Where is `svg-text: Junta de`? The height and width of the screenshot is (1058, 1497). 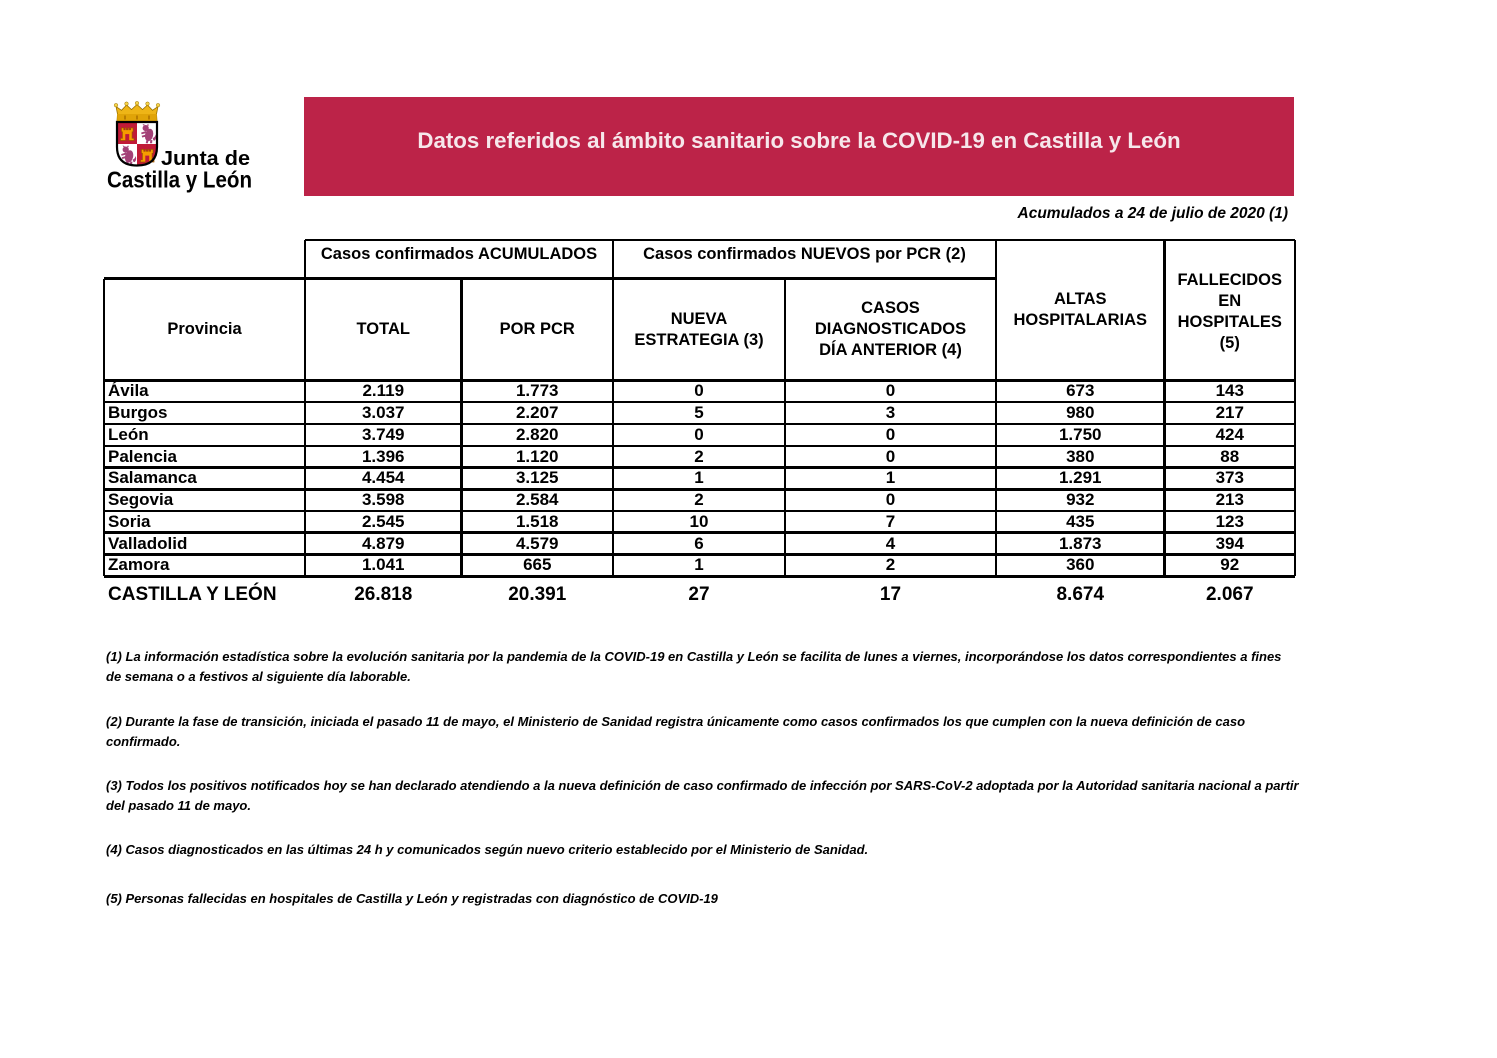 svg-text: Junta de is located at coordinates (205, 159).